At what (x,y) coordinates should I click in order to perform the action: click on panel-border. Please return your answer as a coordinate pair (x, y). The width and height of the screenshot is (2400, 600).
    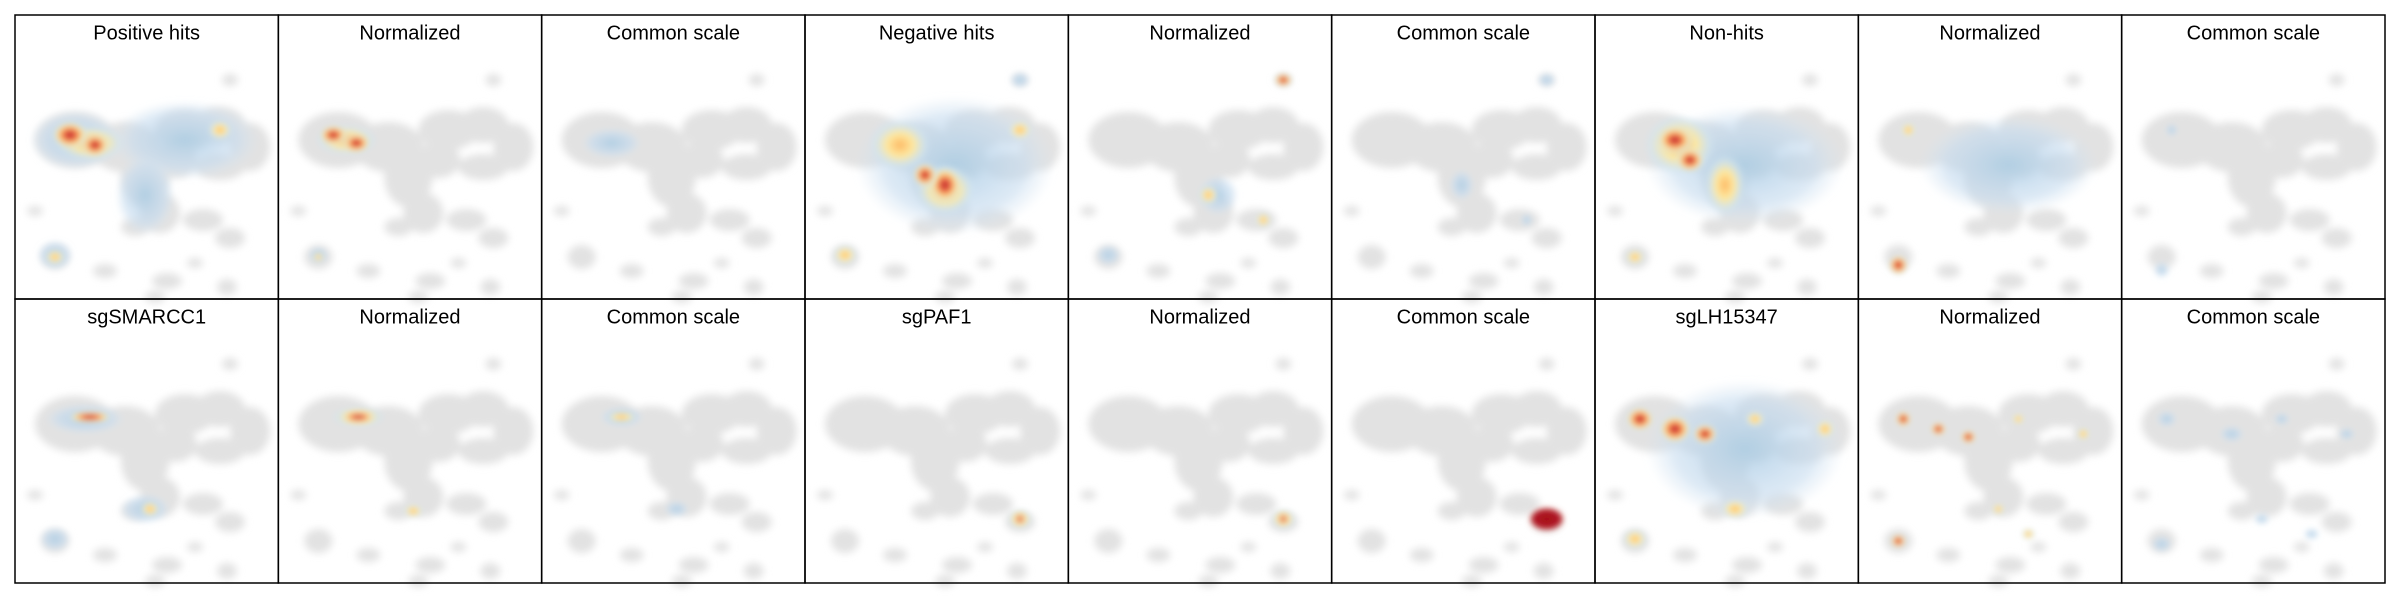
    Looking at the image, I should click on (2253, 441).